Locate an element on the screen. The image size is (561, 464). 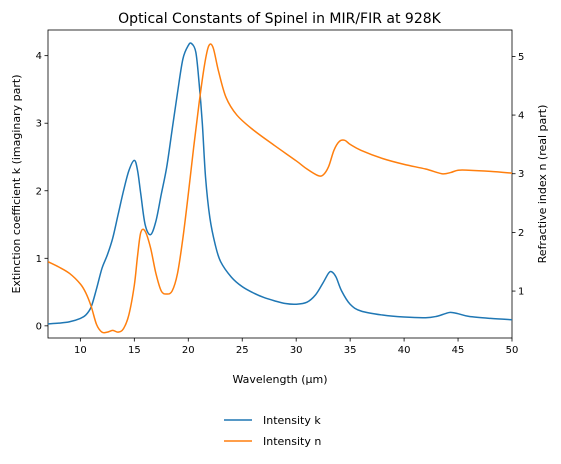
x-tick-label: 25 is located at coordinates (242, 350).